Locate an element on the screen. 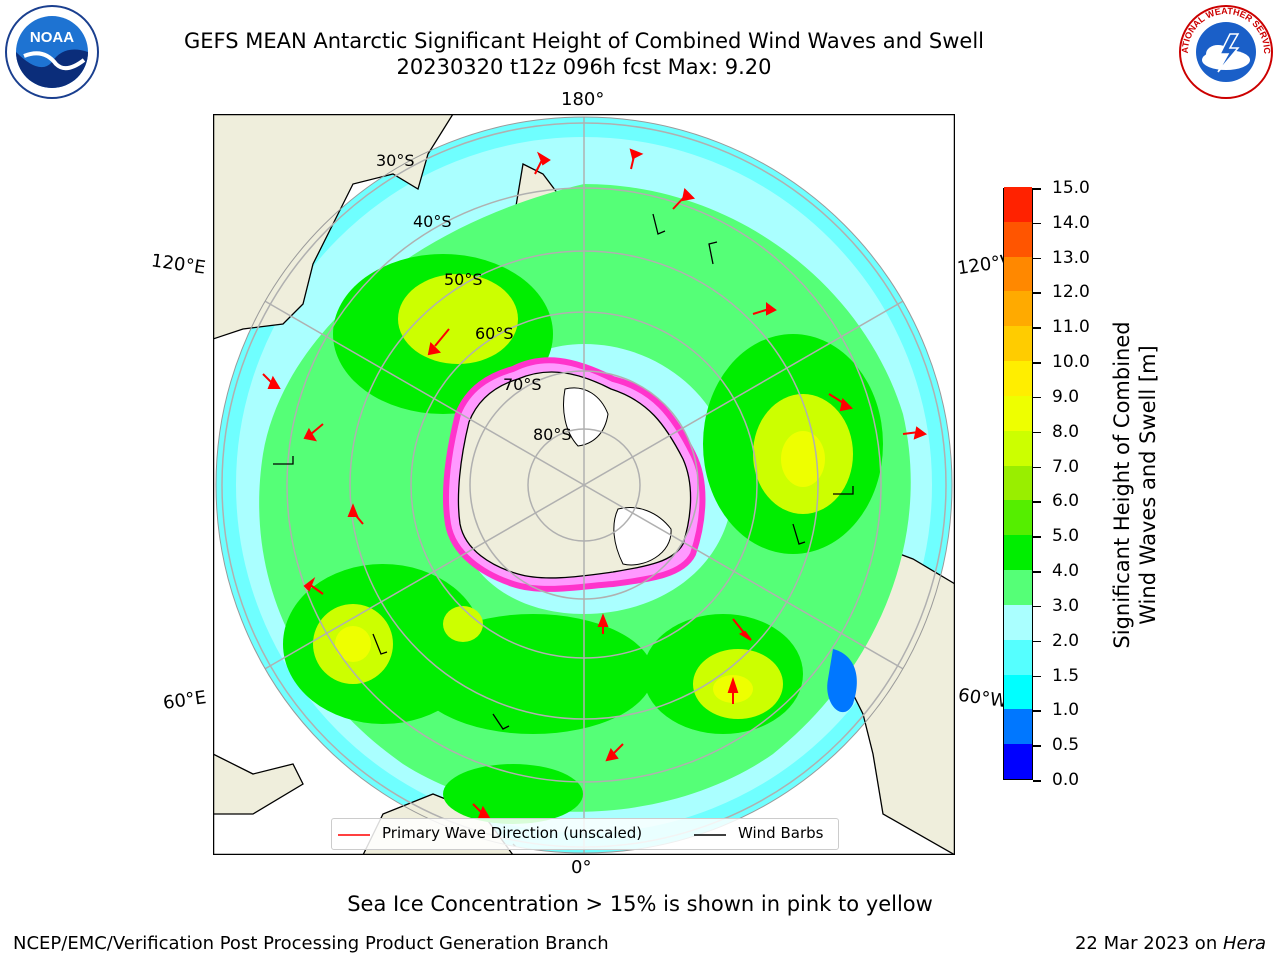 Image resolution: width=1280 pixels, height=960 pixels. colorbar-tick-label: 1.0 is located at coordinates (1066, 710).